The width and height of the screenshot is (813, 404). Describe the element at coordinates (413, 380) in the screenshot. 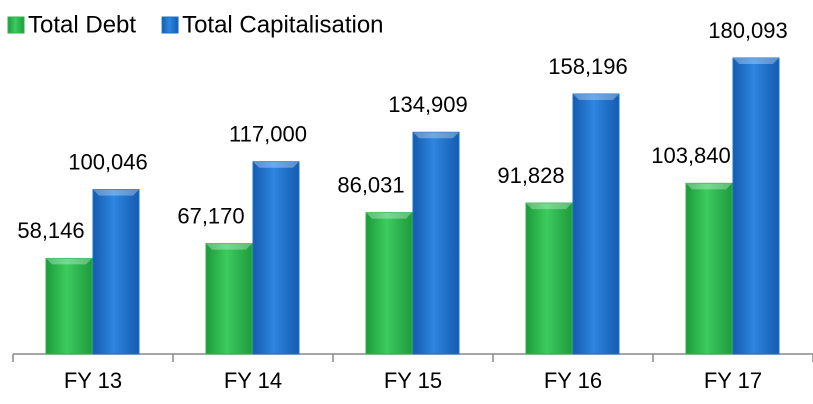

I see `x-tick-label: FY 15` at that location.